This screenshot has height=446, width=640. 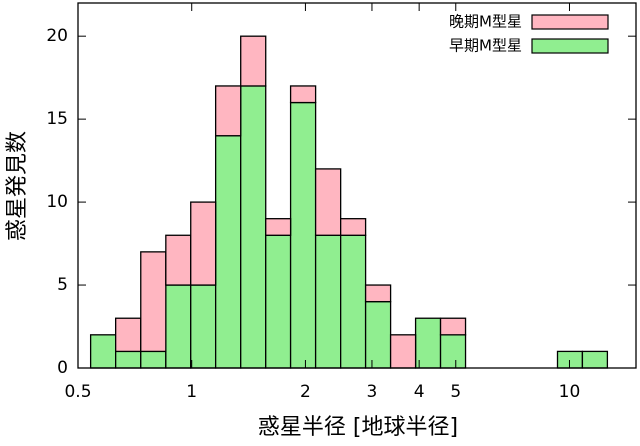 What do you see at coordinates (57, 119) in the screenshot?
I see `y-tick-label: 15` at bounding box center [57, 119].